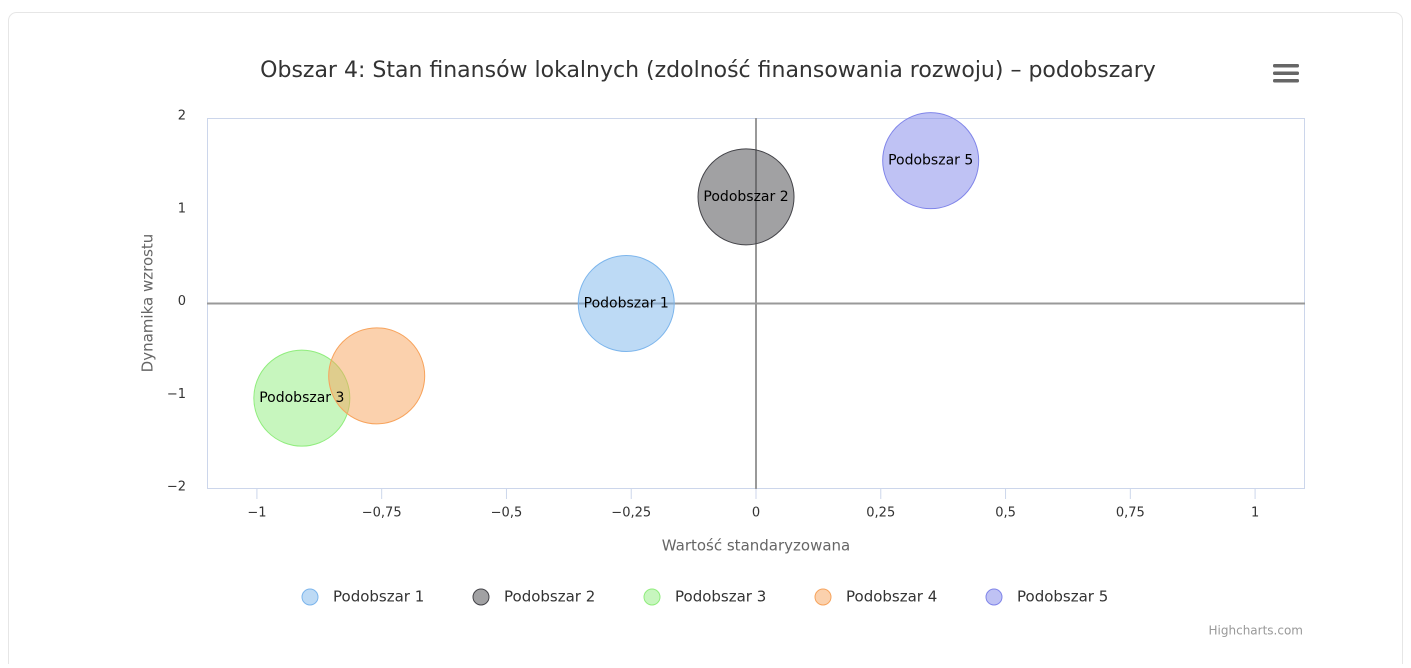 Image resolution: width=1411 pixels, height=668 pixels. Describe the element at coordinates (148, 303) in the screenshot. I see `y-axis-title: Dynamika wzrostu` at that location.